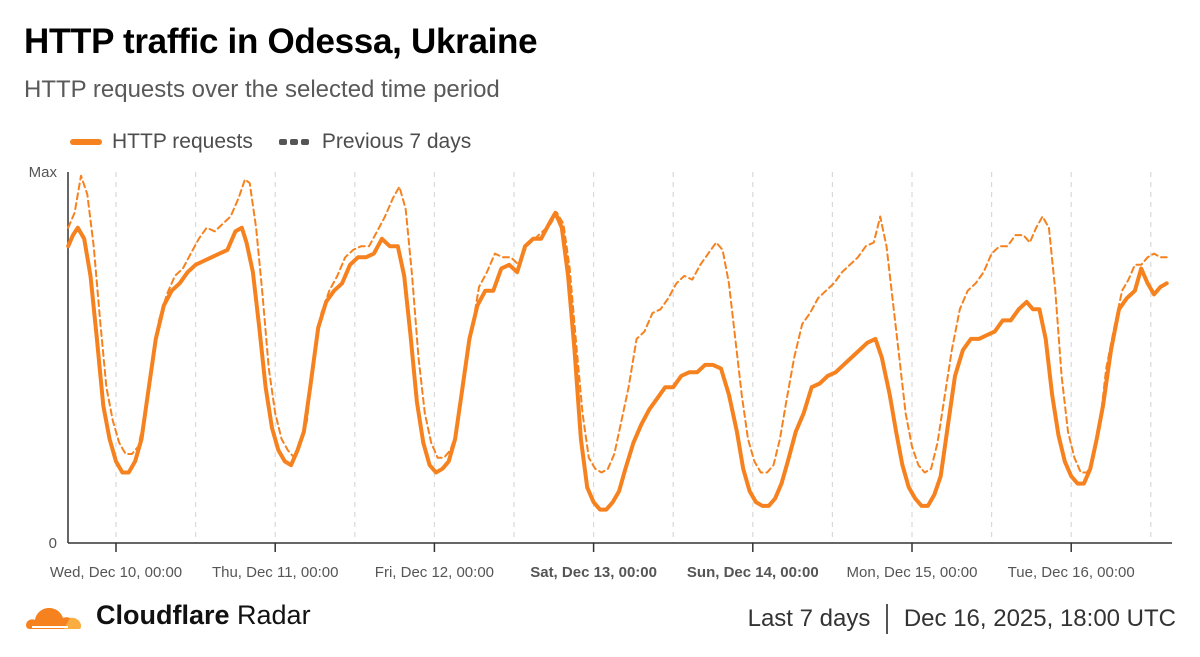  I want to click on y-tick-label-max: Max, so click(43, 172).